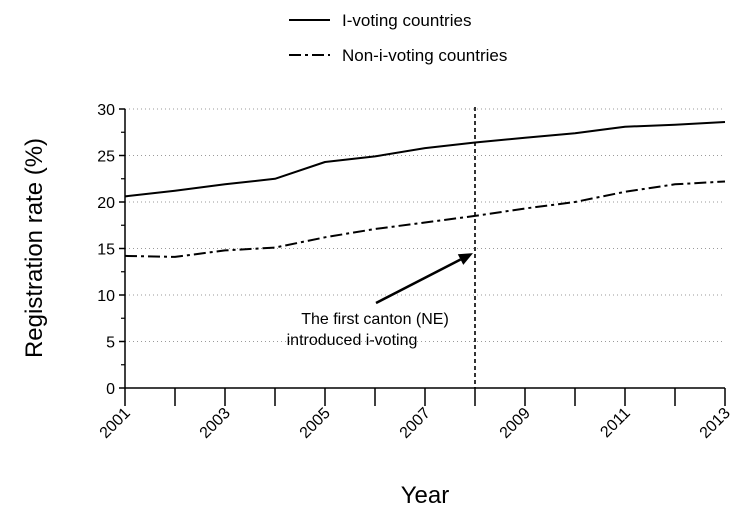 The image size is (733, 509). I want to click on y-axis-ticks: 0 5 10 15 20 25 30, so click(111, 250).